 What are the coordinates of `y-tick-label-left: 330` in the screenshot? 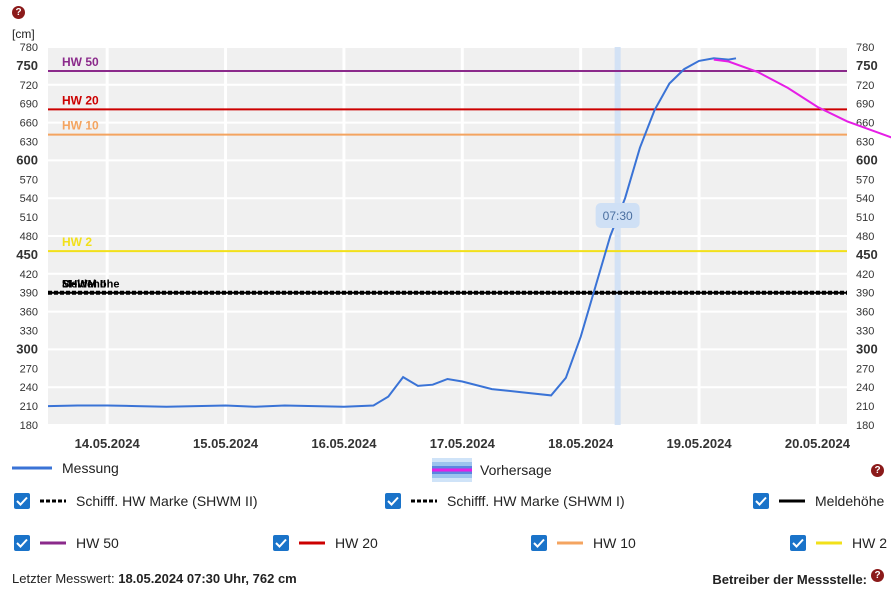 It's located at (29, 332).